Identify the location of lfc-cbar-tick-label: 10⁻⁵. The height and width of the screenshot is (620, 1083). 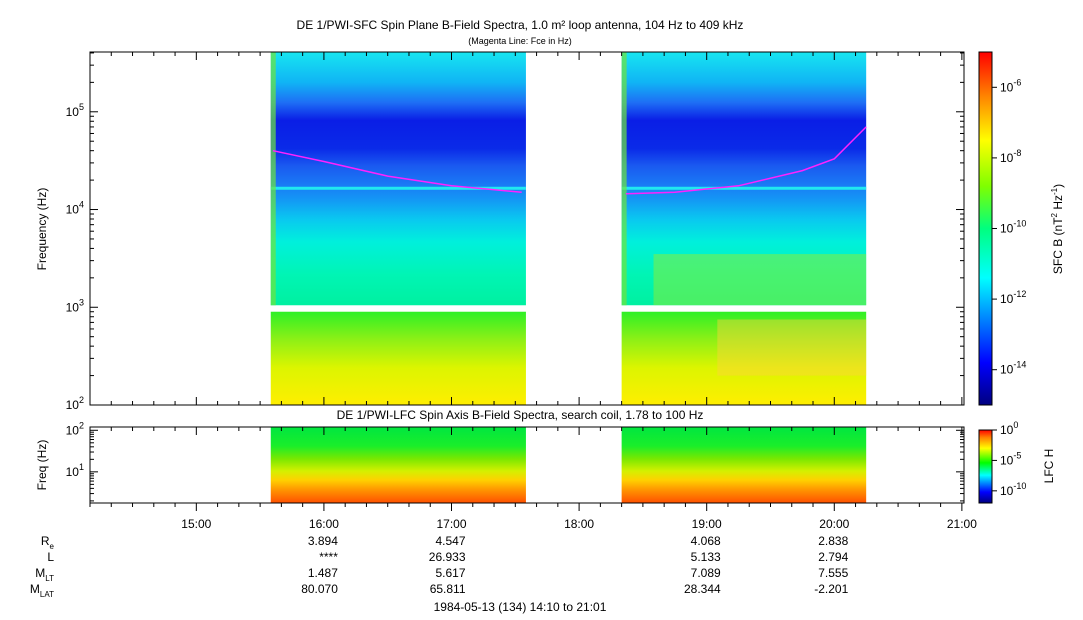
(1010, 458).